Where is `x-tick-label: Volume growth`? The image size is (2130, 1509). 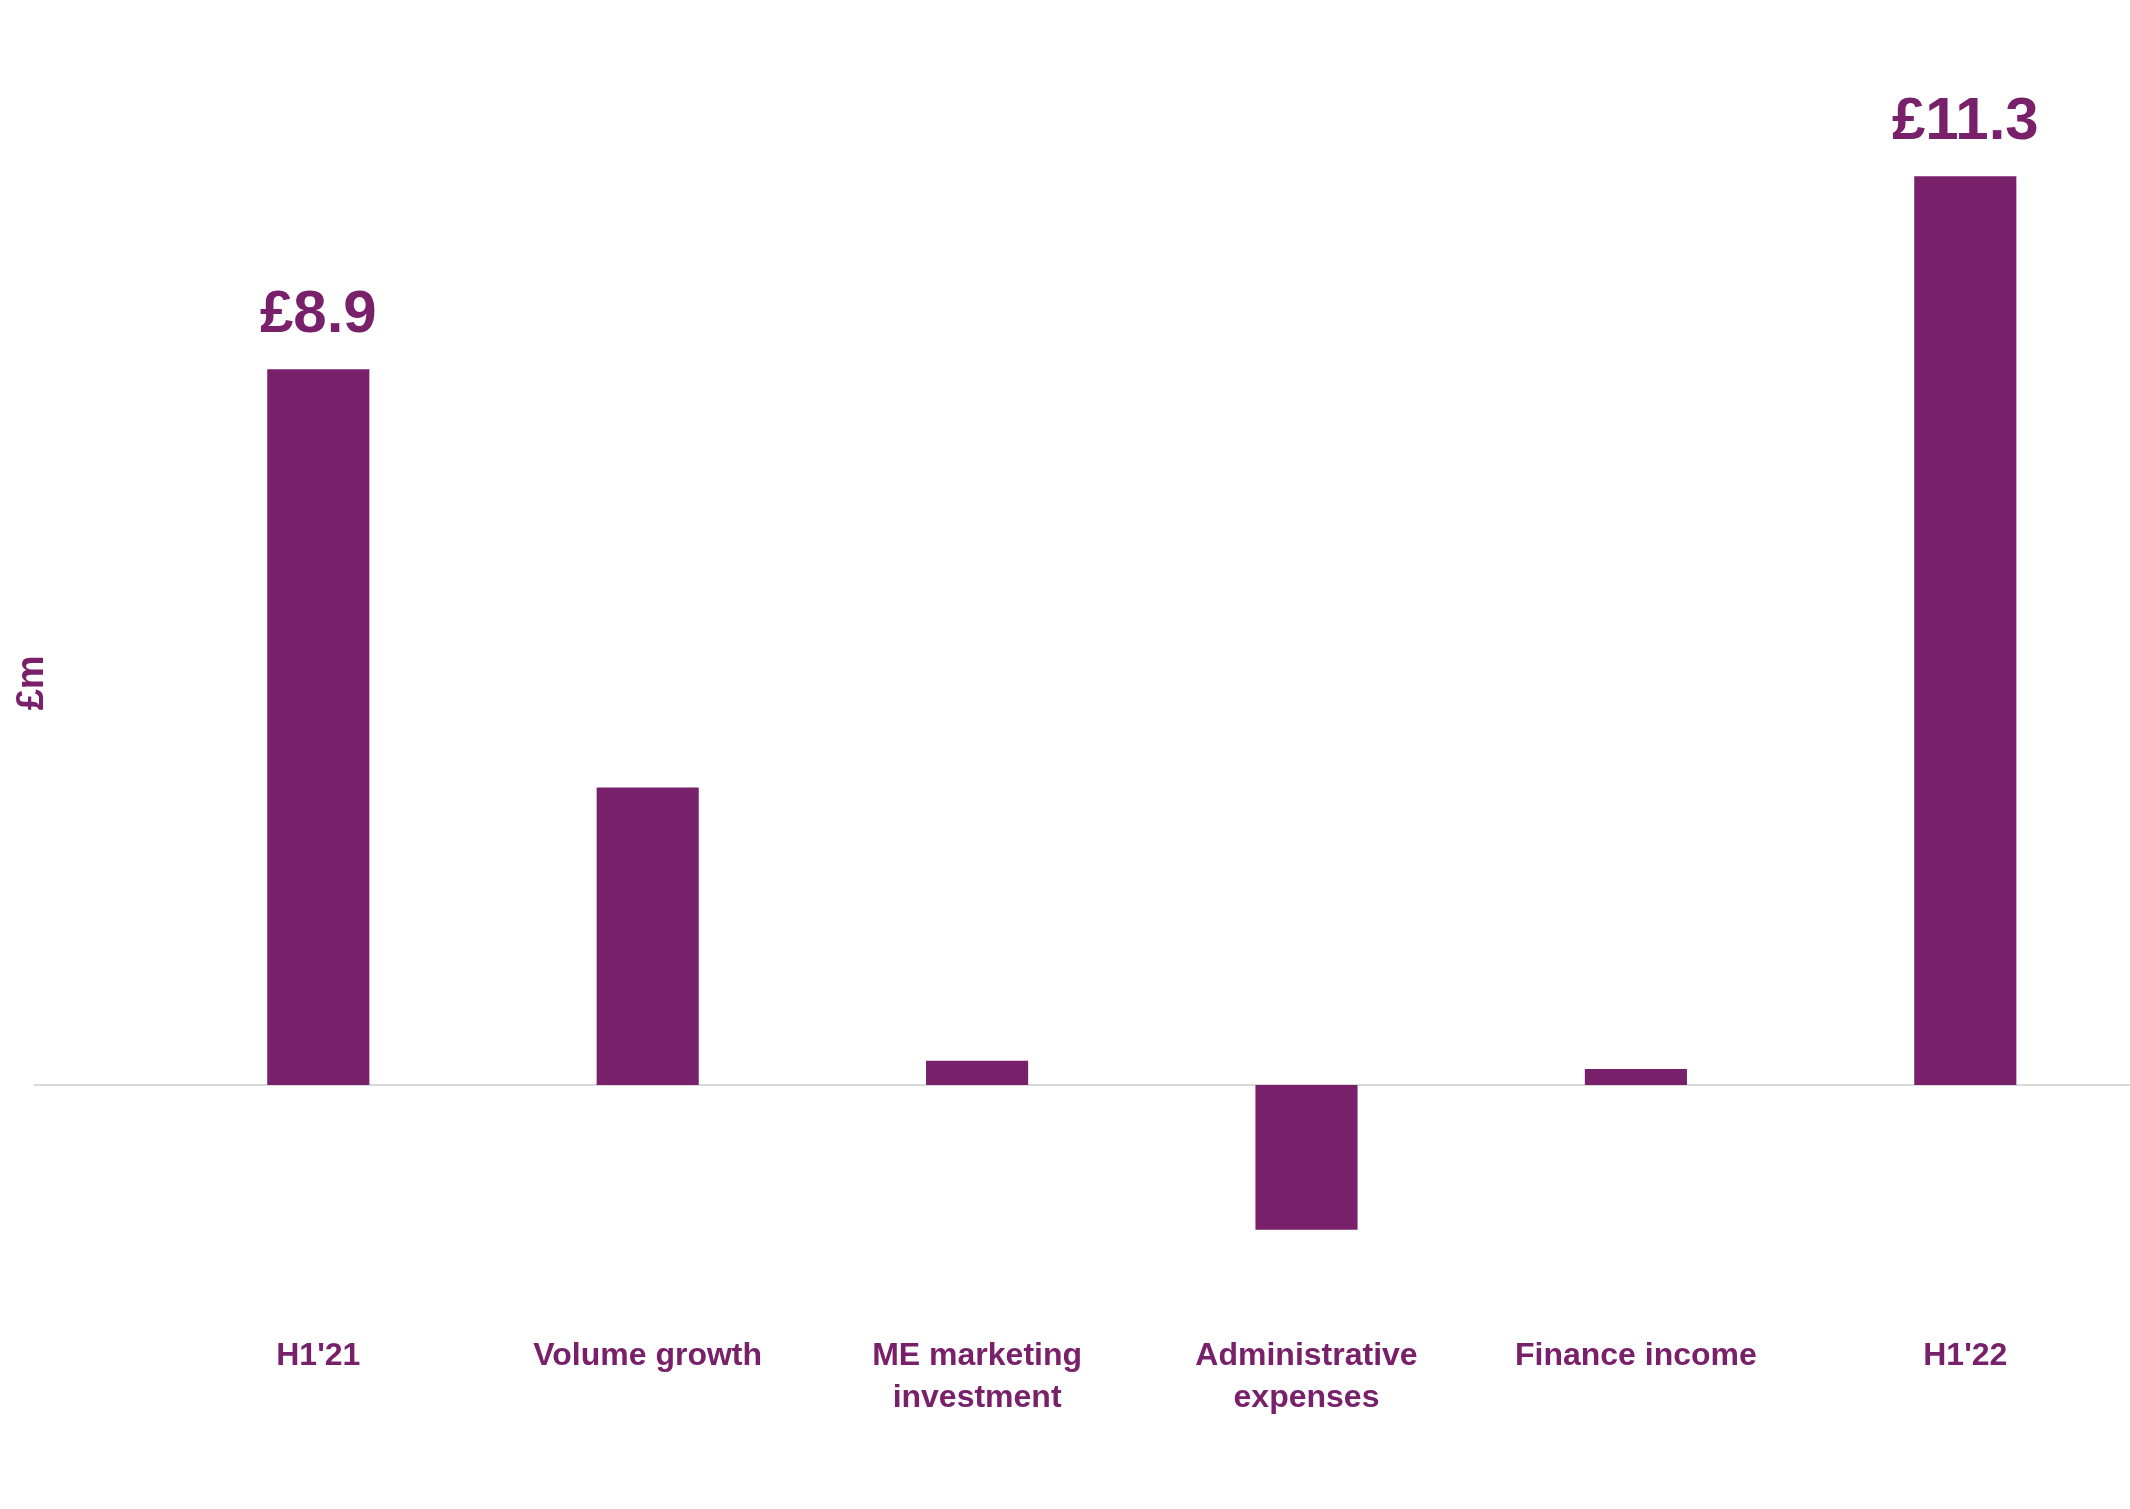
x-tick-label: Volume growth is located at coordinates (648, 1354).